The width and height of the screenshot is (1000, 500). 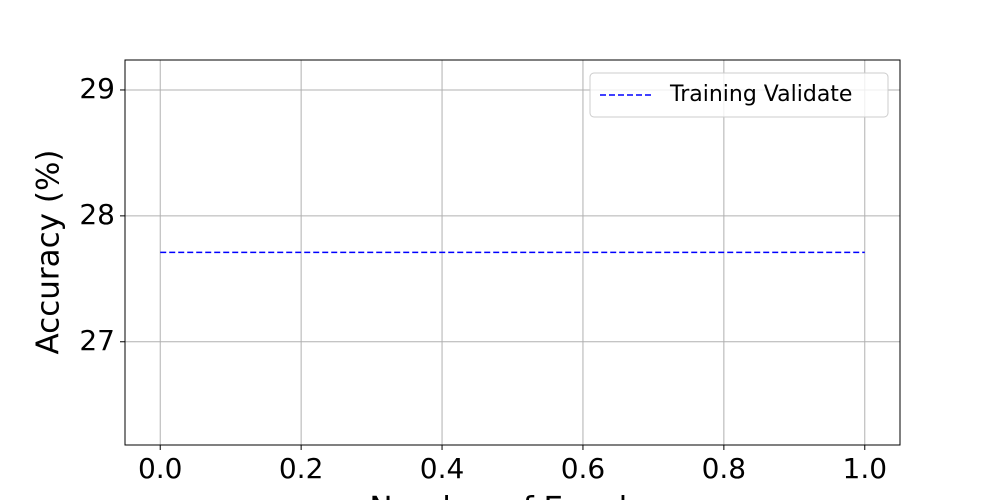 I want to click on x-tick-label: 0.2, so click(x=301, y=468).